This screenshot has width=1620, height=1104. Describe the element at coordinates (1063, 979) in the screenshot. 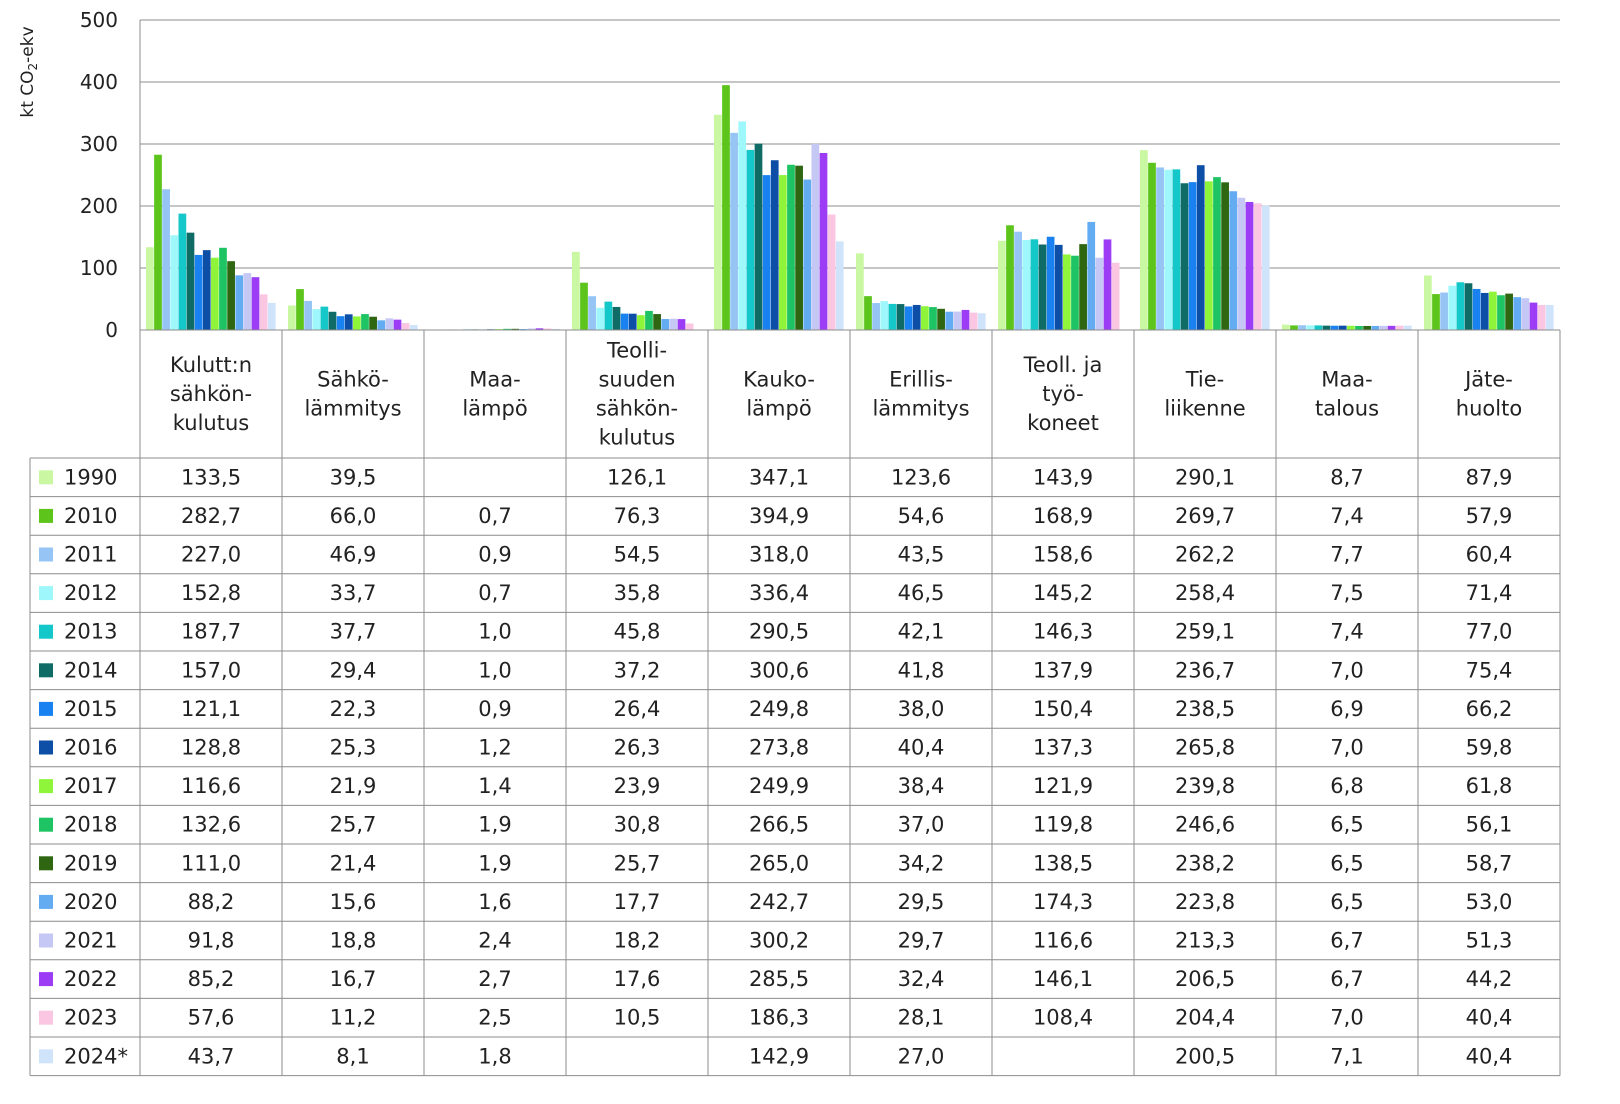

I see `table-cell-value: 146,1` at that location.